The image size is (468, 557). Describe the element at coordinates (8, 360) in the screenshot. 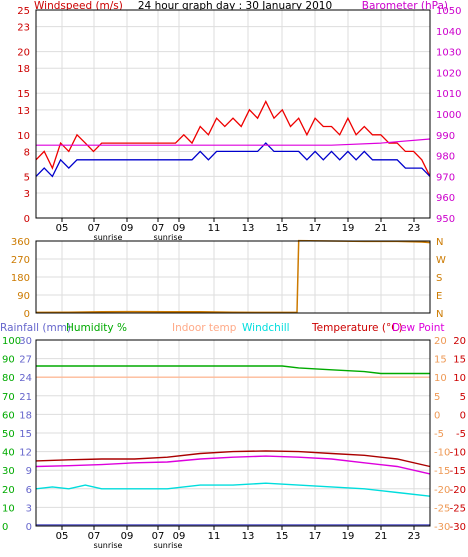

I see `panel3-humidity-label-9: 90` at that location.